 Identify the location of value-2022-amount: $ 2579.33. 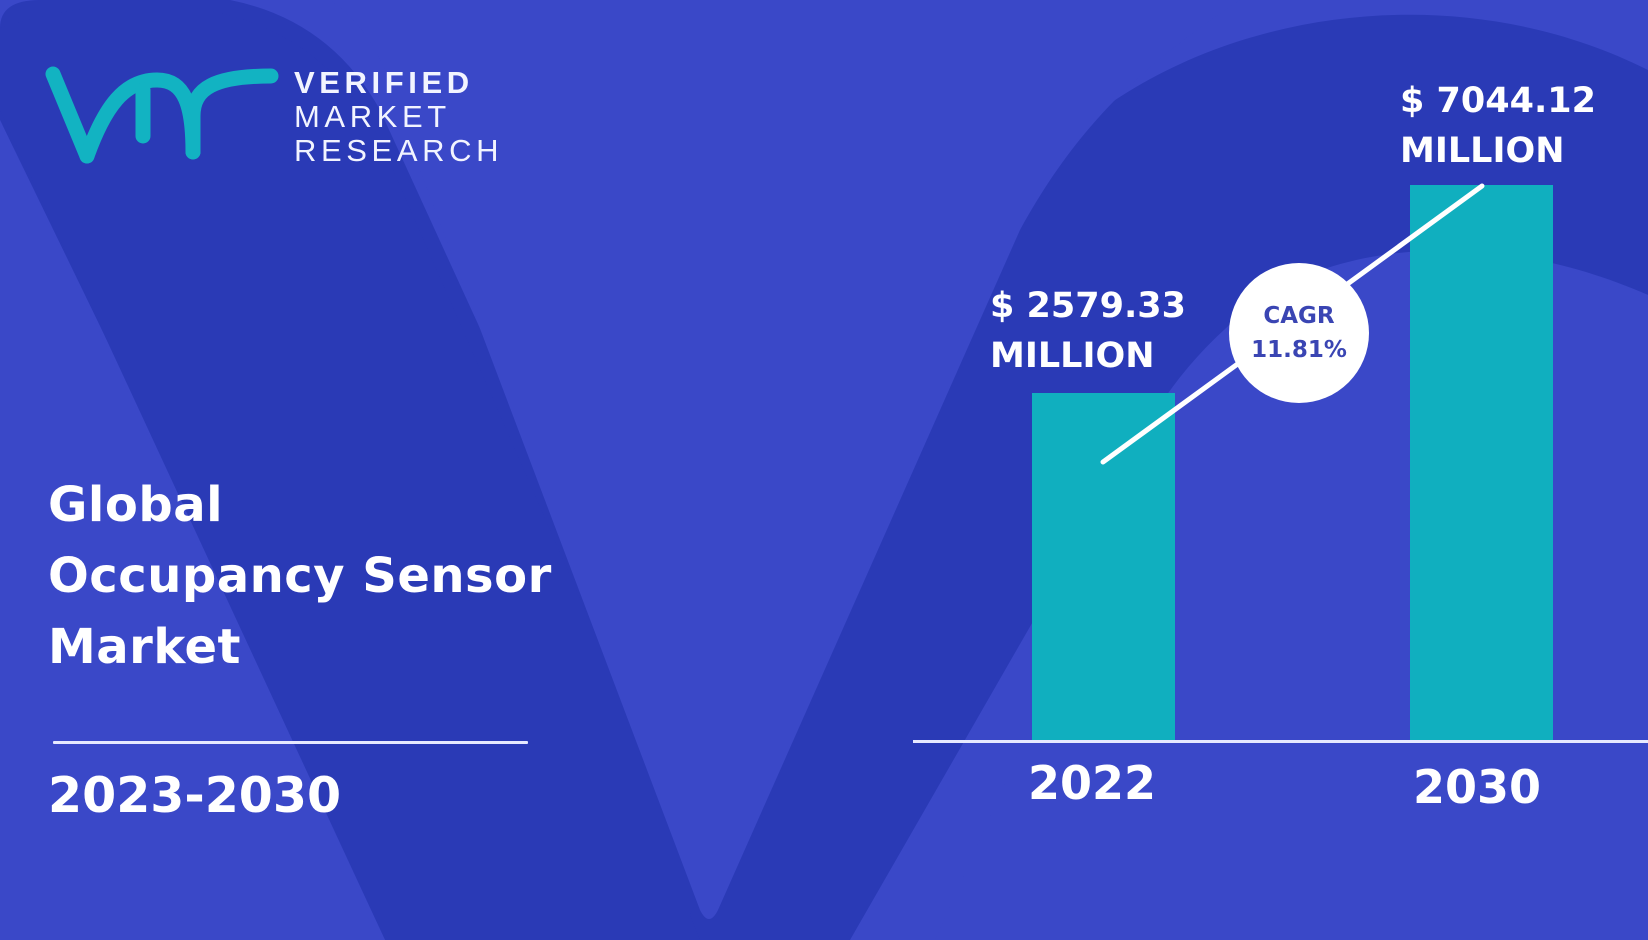
(1088, 306).